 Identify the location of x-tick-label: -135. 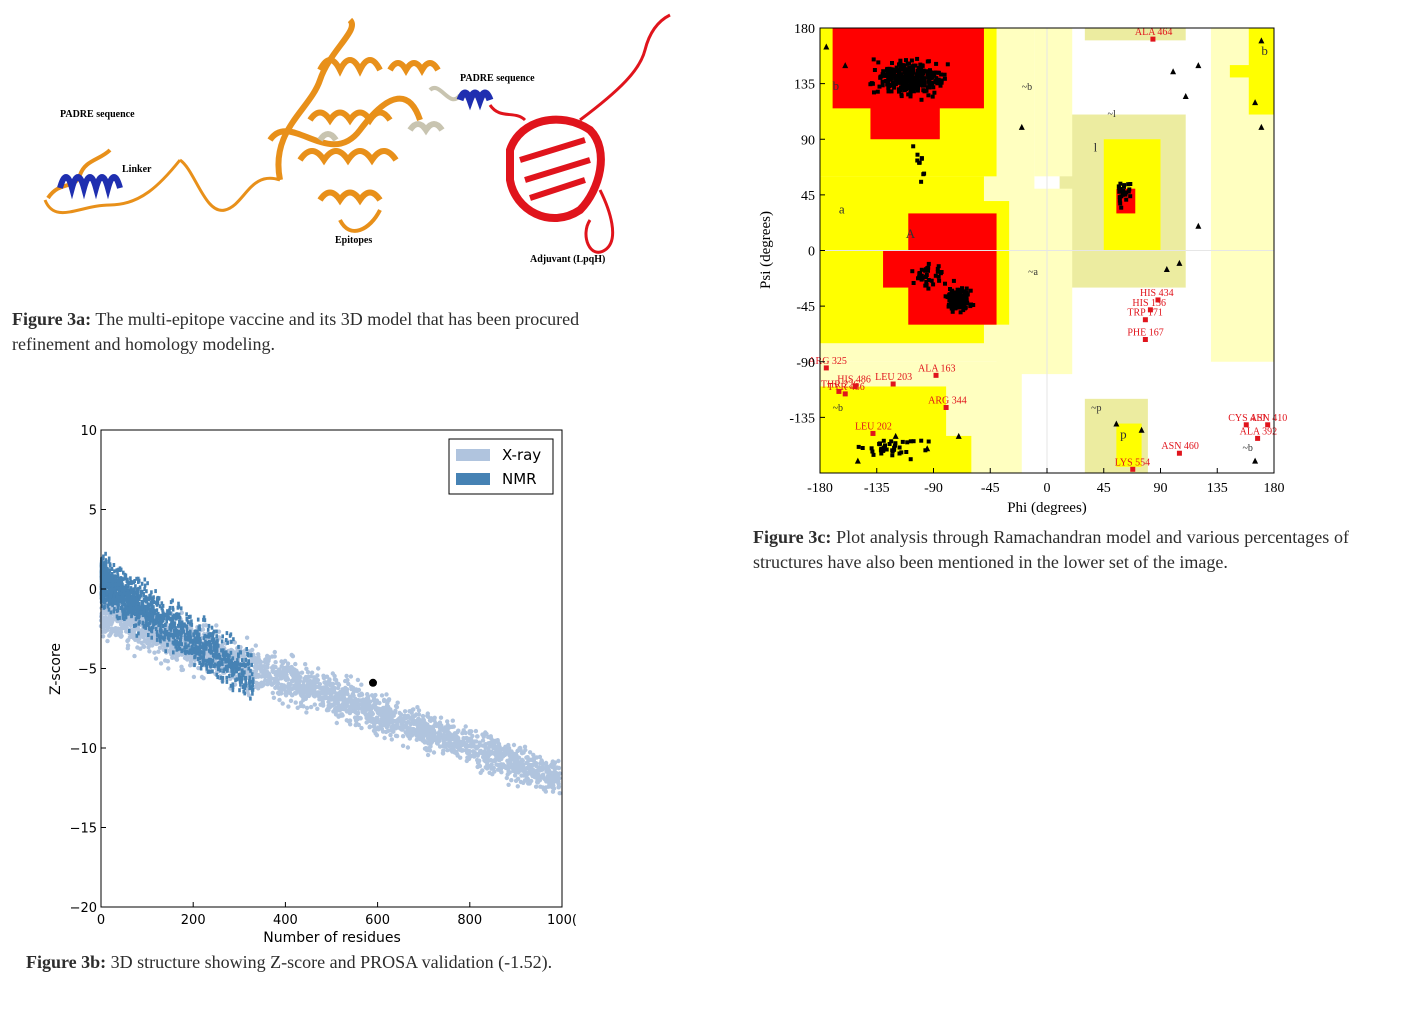
(877, 488).